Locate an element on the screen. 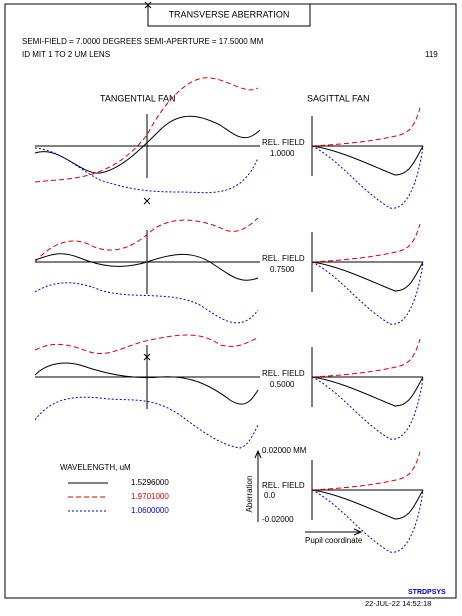 This screenshot has width=462, height=616. sagittal-title: SAGITTAL FAN is located at coordinates (338, 98).